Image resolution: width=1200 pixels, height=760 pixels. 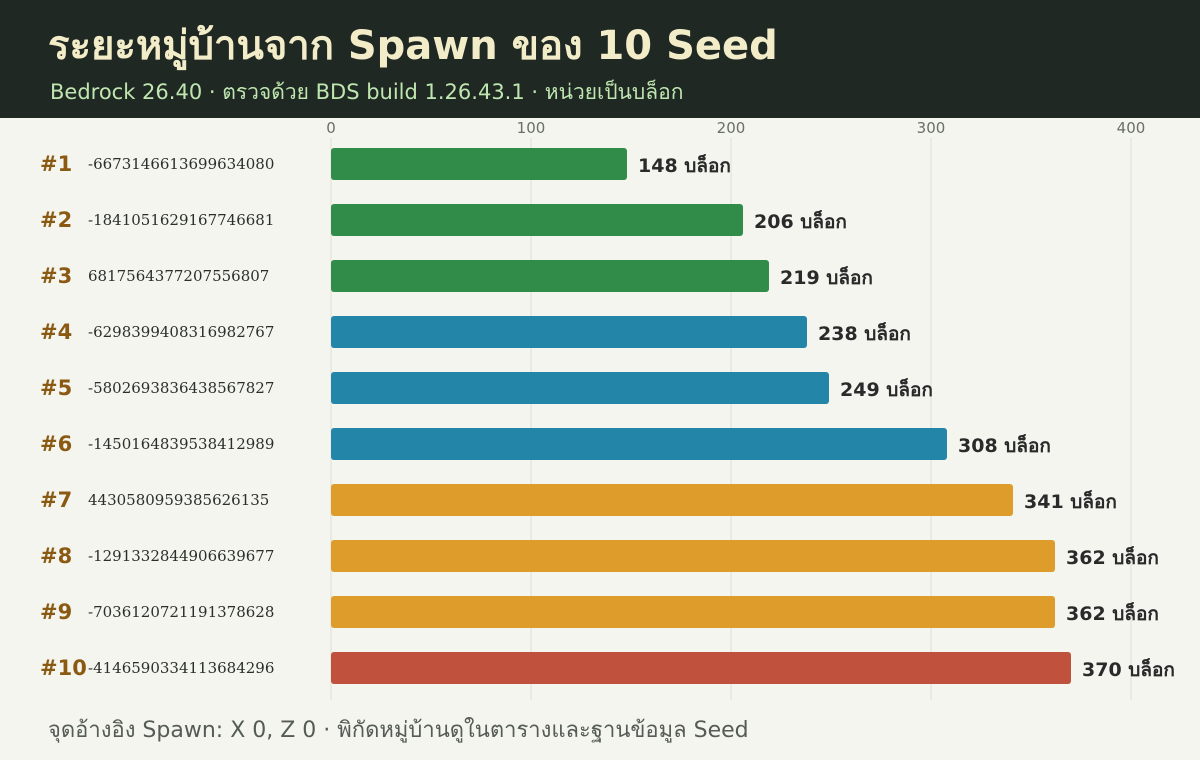 What do you see at coordinates (181, 332) in the screenshot?
I see `seed-label: -6298399408316982767` at bounding box center [181, 332].